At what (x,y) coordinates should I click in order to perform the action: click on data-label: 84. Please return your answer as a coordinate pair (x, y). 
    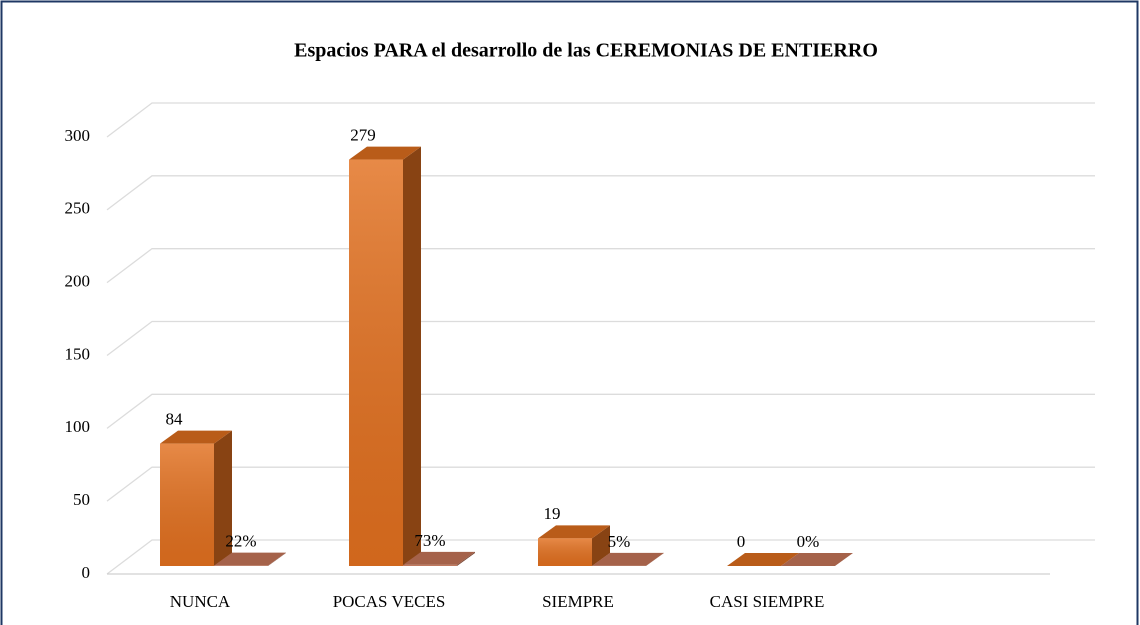
    Looking at the image, I should click on (175, 419).